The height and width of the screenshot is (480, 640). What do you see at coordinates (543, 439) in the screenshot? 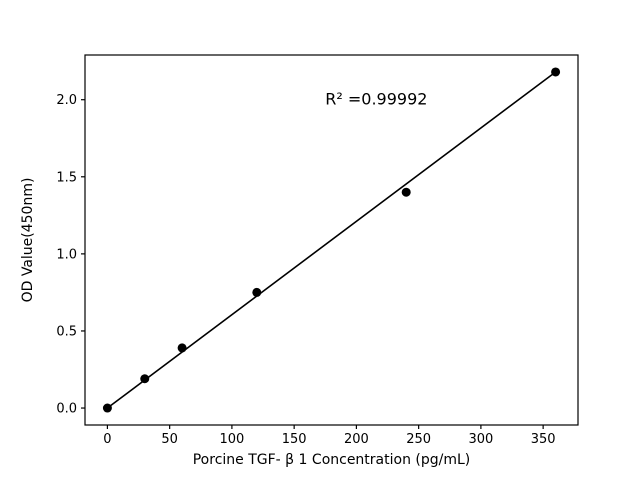
I see `x-tick-label: 350` at bounding box center [543, 439].